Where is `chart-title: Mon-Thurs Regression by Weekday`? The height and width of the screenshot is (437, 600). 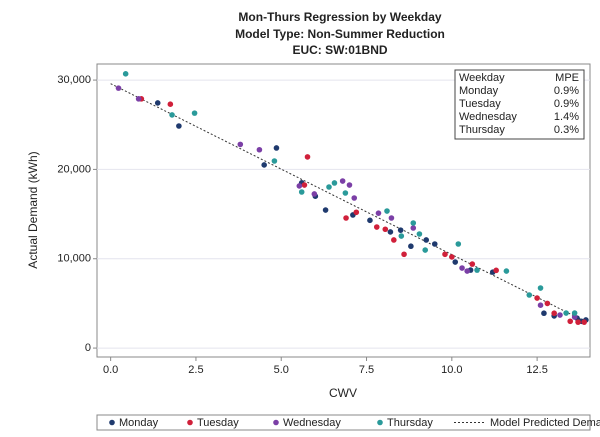
chart-title: Mon-Thurs Regression by Weekday is located at coordinates (339, 17).